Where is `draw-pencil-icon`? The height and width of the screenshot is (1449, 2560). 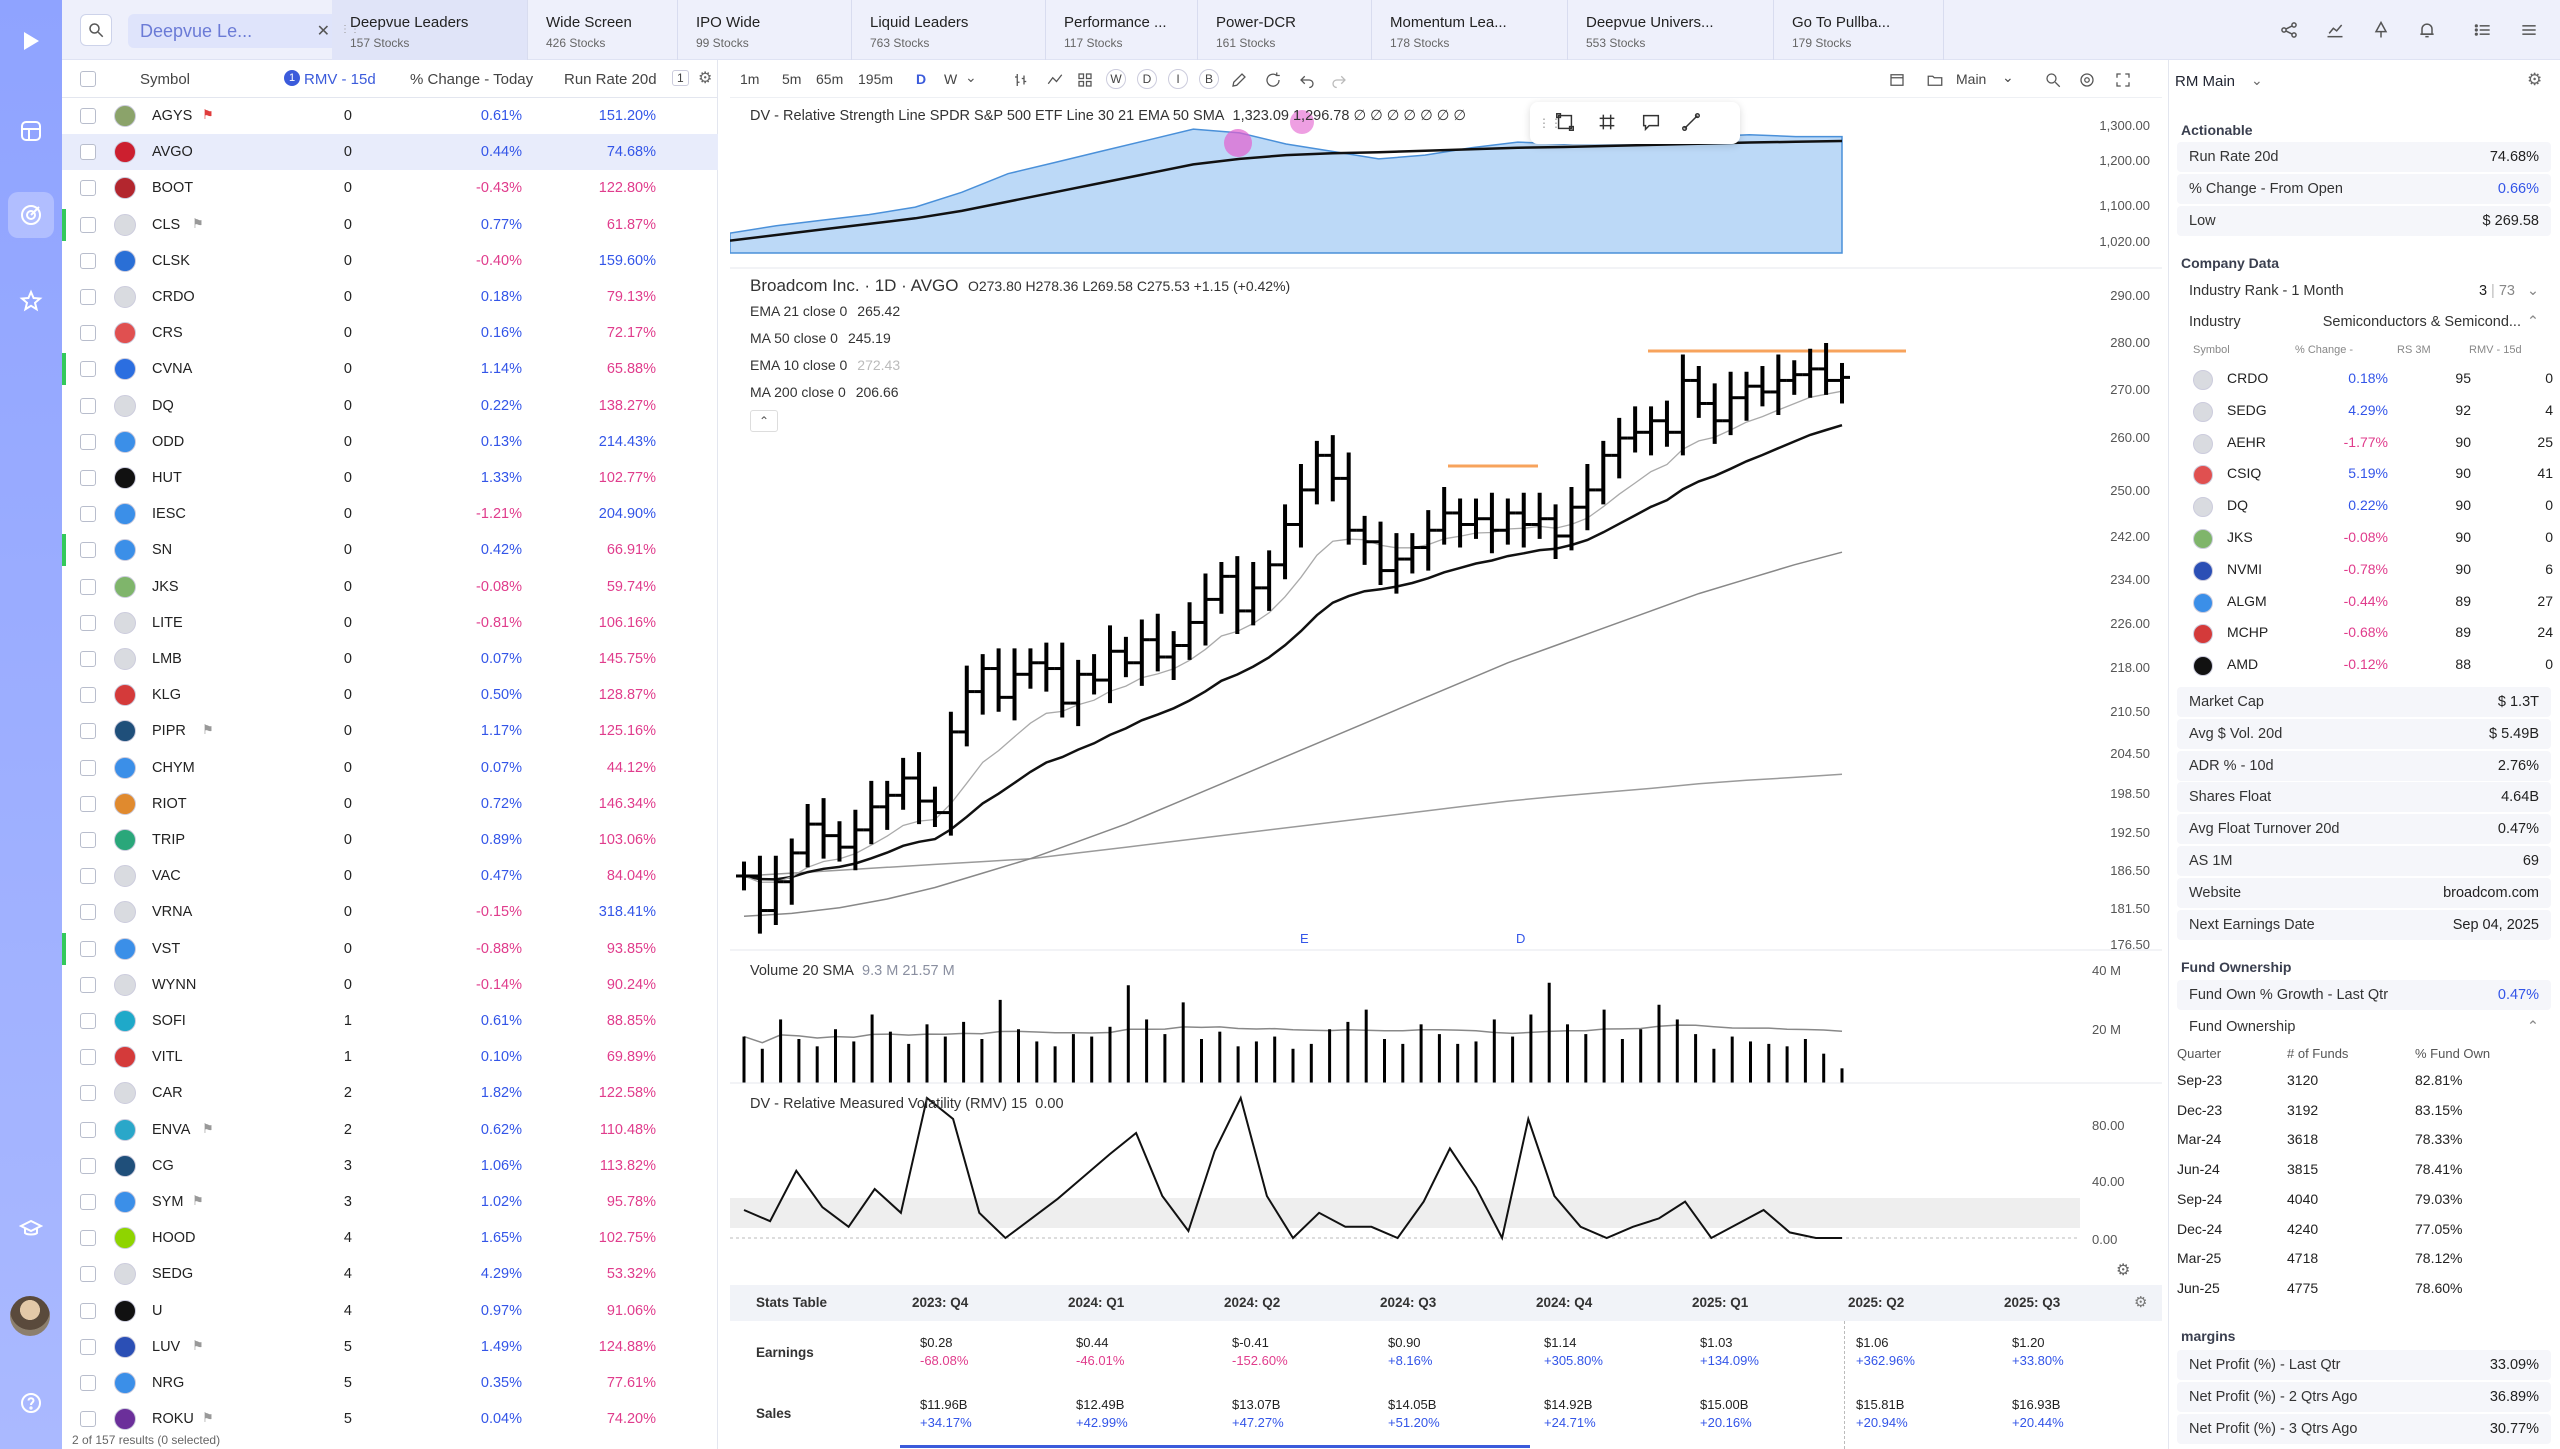
draw-pencil-icon is located at coordinates (1239, 81).